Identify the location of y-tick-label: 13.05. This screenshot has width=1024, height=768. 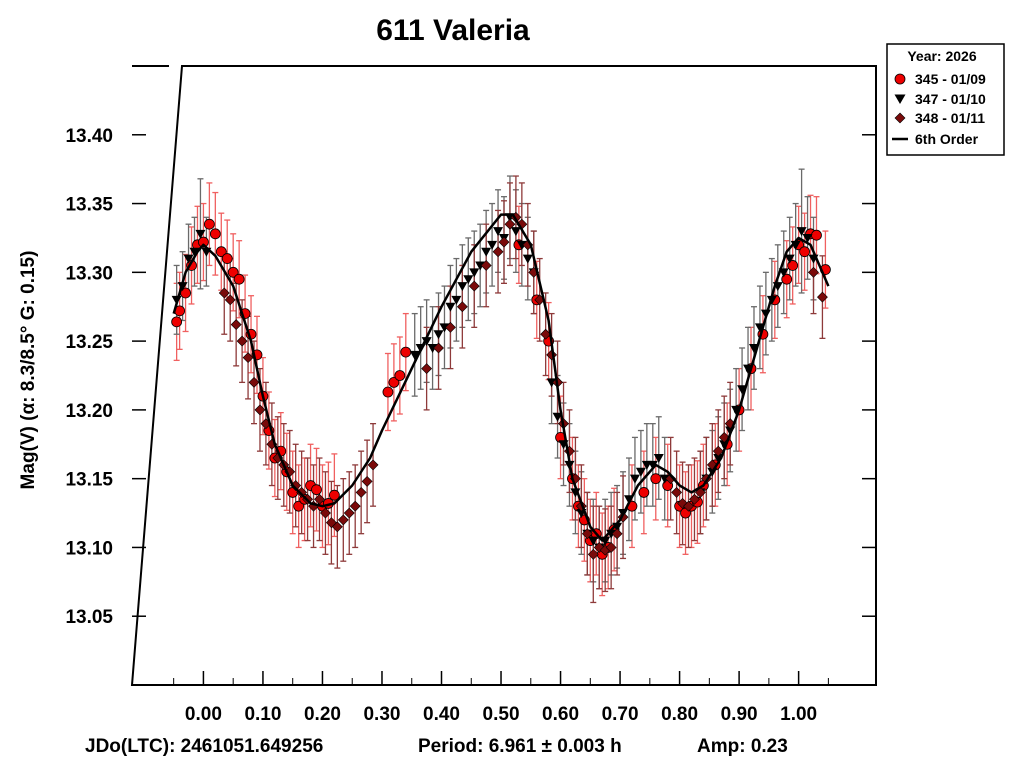
(89, 617).